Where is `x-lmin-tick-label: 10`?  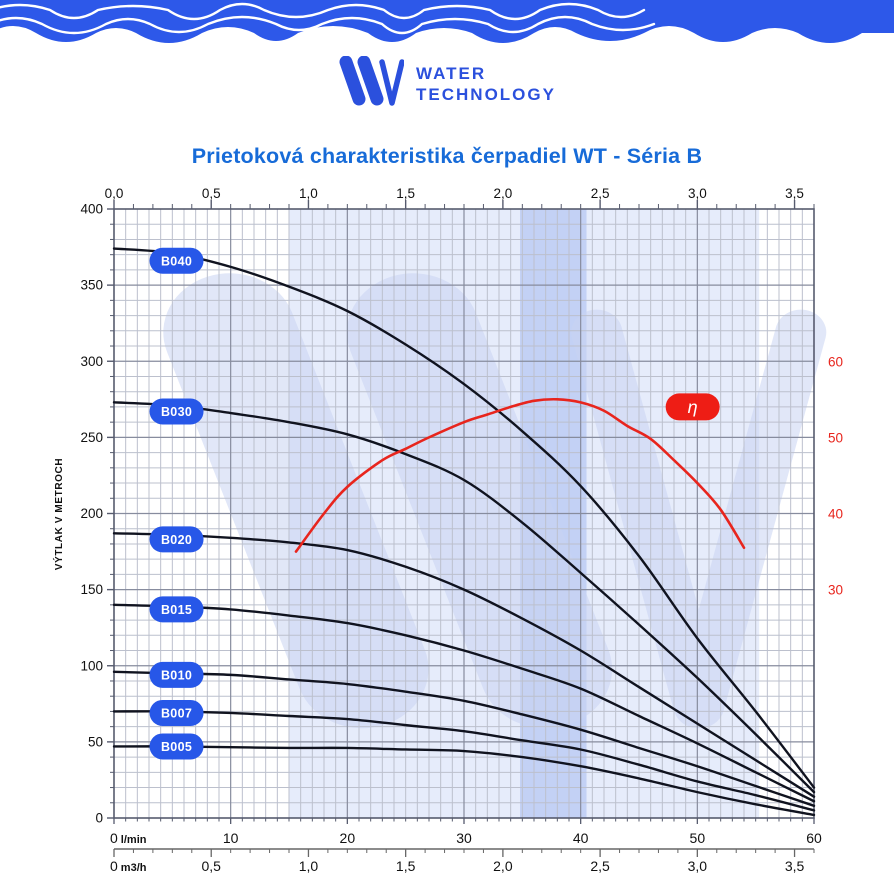
x-lmin-tick-label: 10 is located at coordinates (231, 838).